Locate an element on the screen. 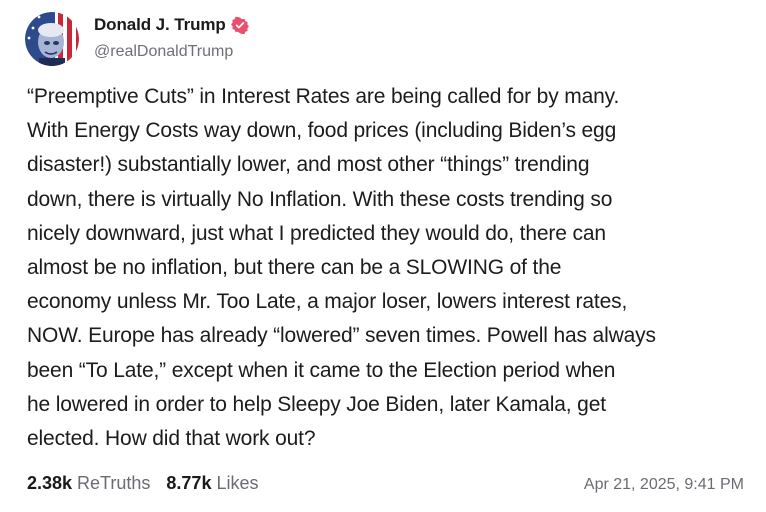 Image resolution: width=766 pixels, height=512 pixels. avatar-image is located at coordinates (52, 39).